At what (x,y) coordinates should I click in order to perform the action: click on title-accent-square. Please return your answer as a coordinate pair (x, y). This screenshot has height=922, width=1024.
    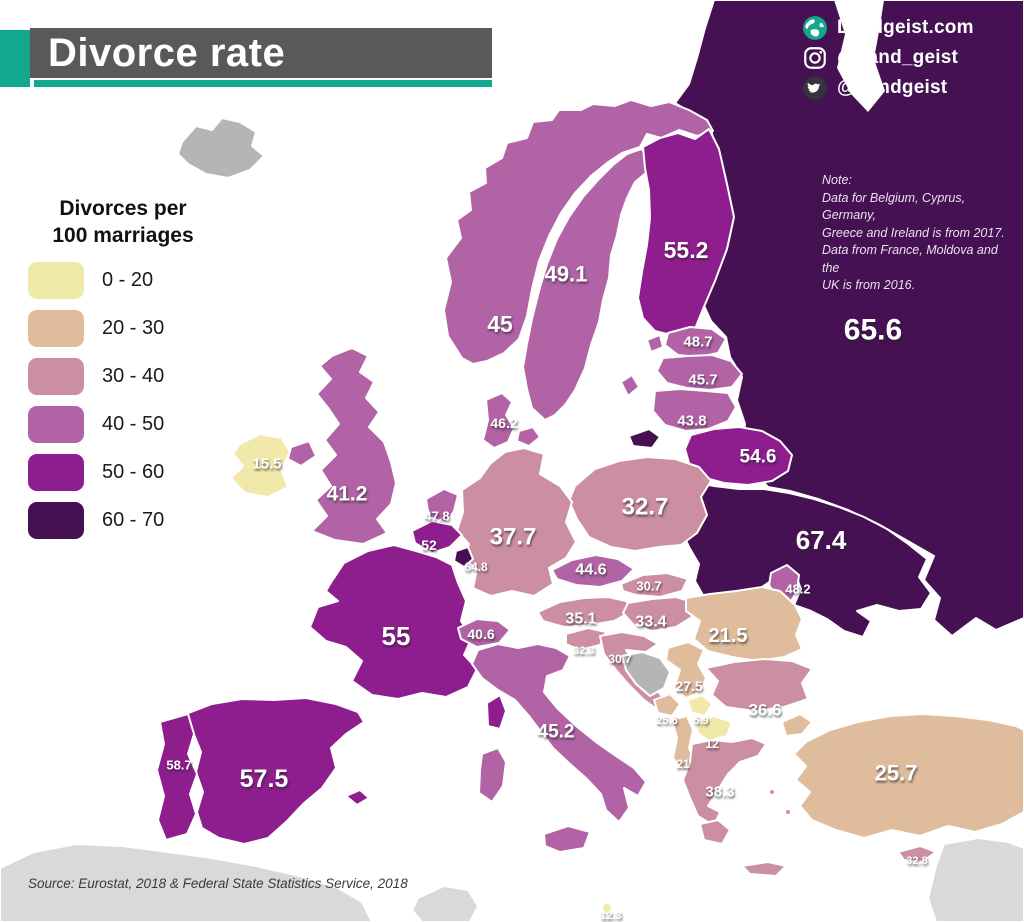
    Looking at the image, I should click on (15, 58).